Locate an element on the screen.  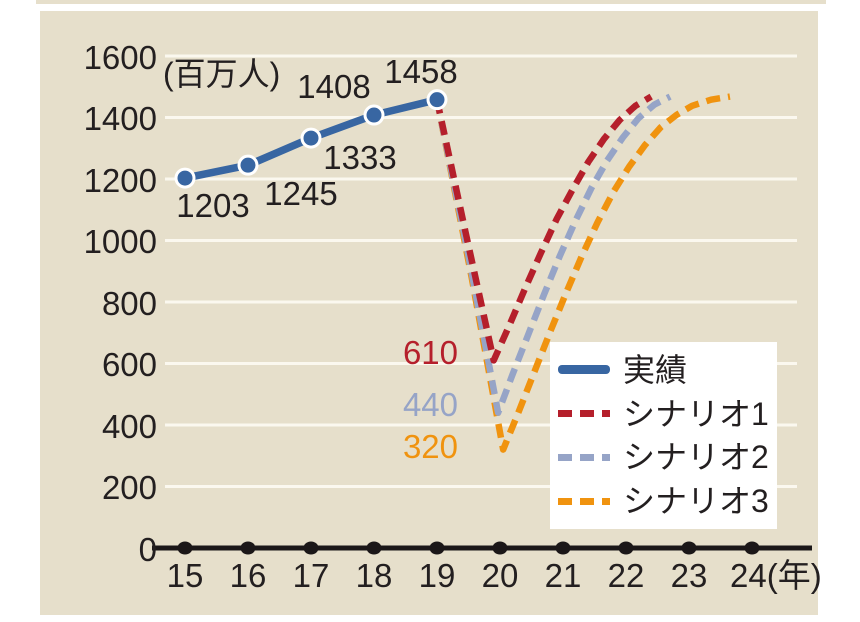
dip-label-scenario3-320: 320 is located at coordinates (430, 446).